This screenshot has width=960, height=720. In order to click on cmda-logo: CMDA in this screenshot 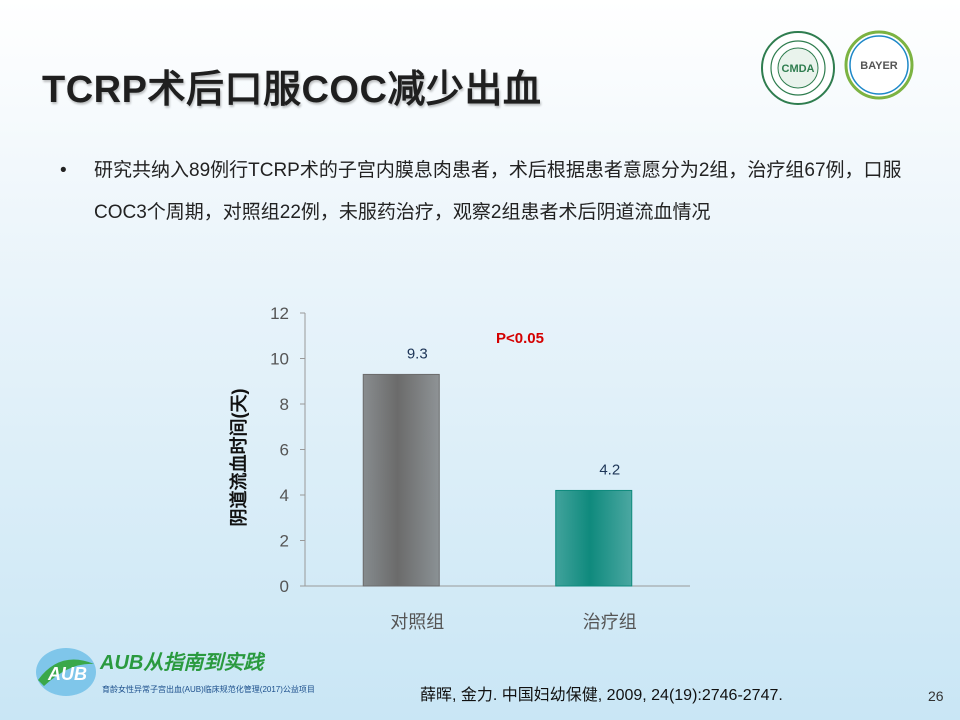, I will do `click(798, 68)`.